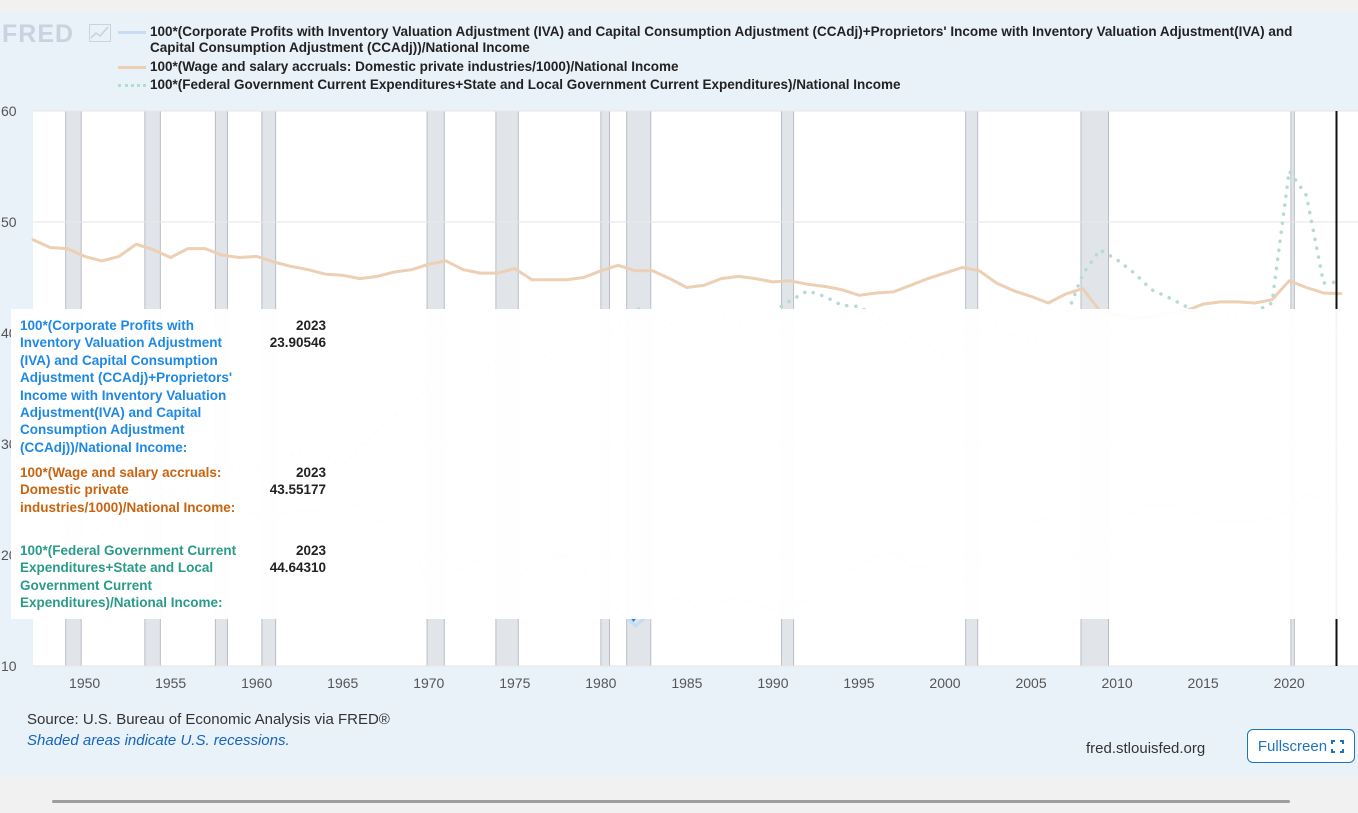 This screenshot has width=1358, height=813. I want to click on x-tick-label: 1990, so click(772, 683).